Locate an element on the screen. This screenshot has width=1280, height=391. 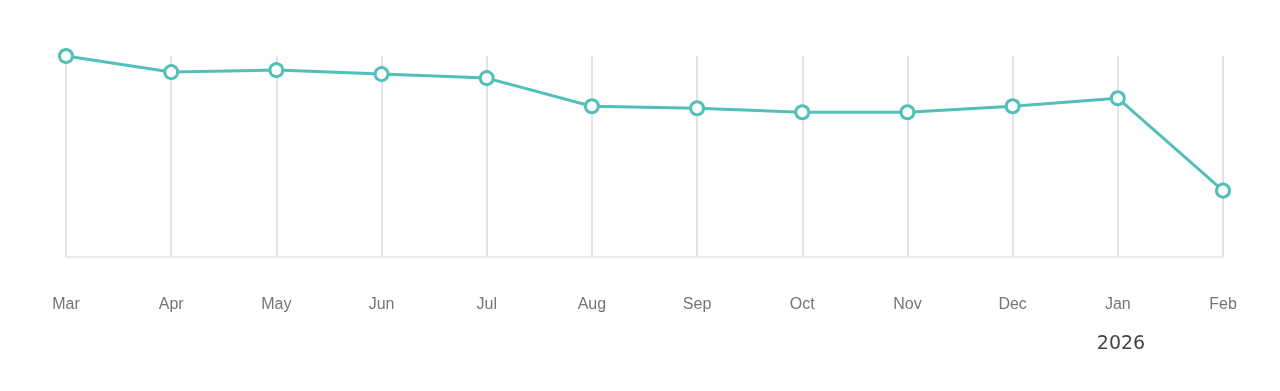
x-tick-label: Feb is located at coordinates (1223, 303).